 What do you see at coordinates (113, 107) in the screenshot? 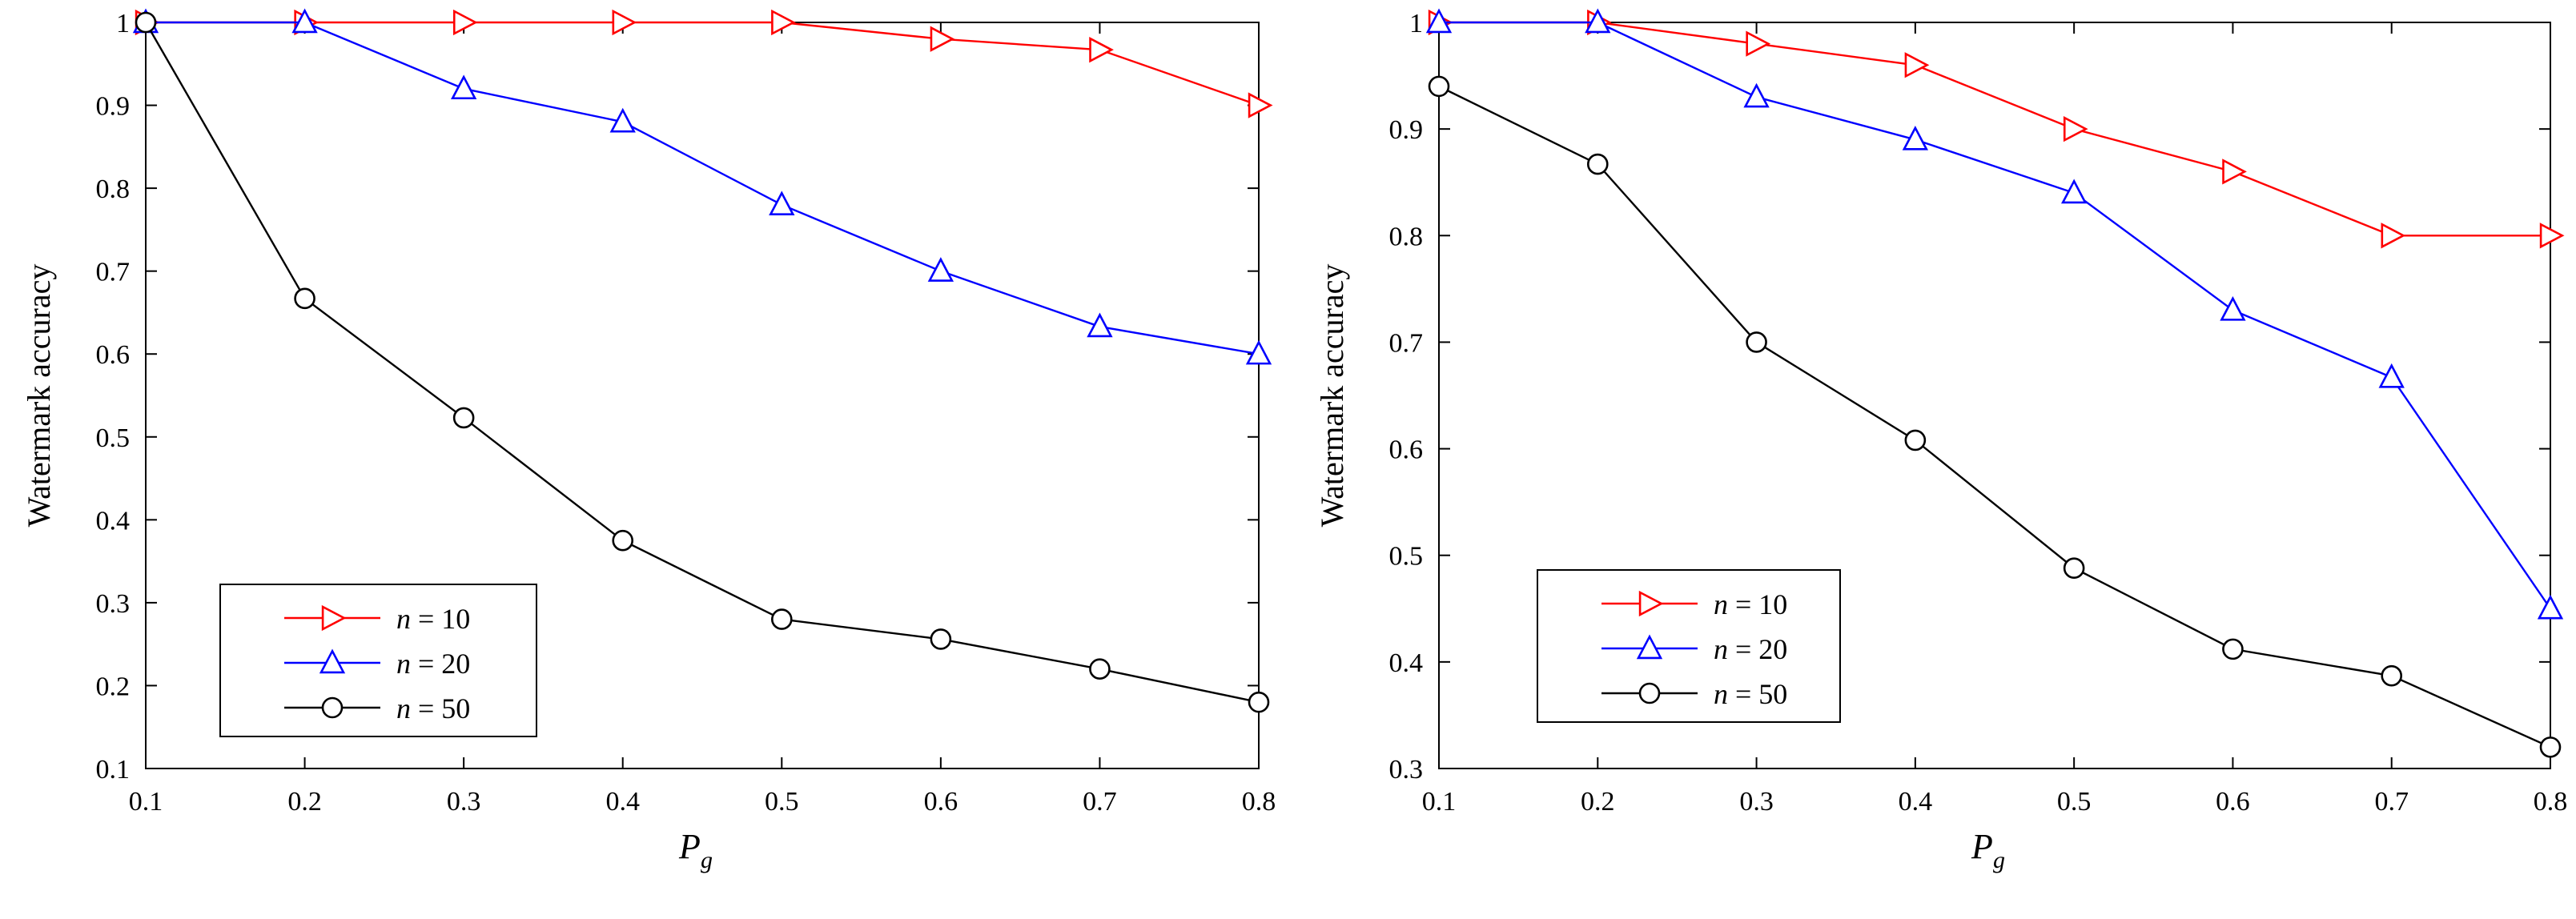
I see `y-tick-label: 0.9` at bounding box center [113, 107].